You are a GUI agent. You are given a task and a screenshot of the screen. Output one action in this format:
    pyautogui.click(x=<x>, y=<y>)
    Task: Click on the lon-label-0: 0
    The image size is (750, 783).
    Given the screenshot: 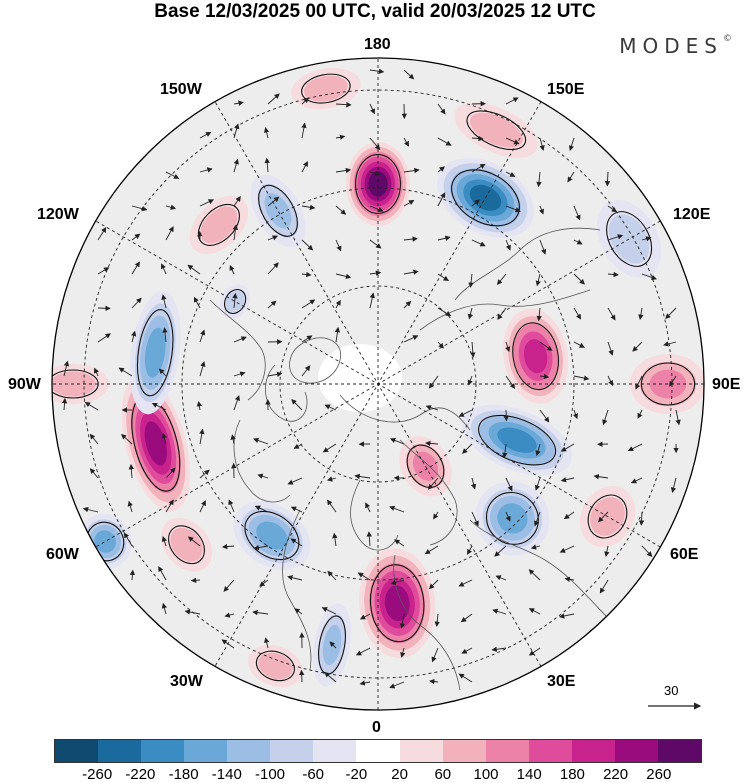 What is the action you would take?
    pyautogui.click(x=376, y=727)
    